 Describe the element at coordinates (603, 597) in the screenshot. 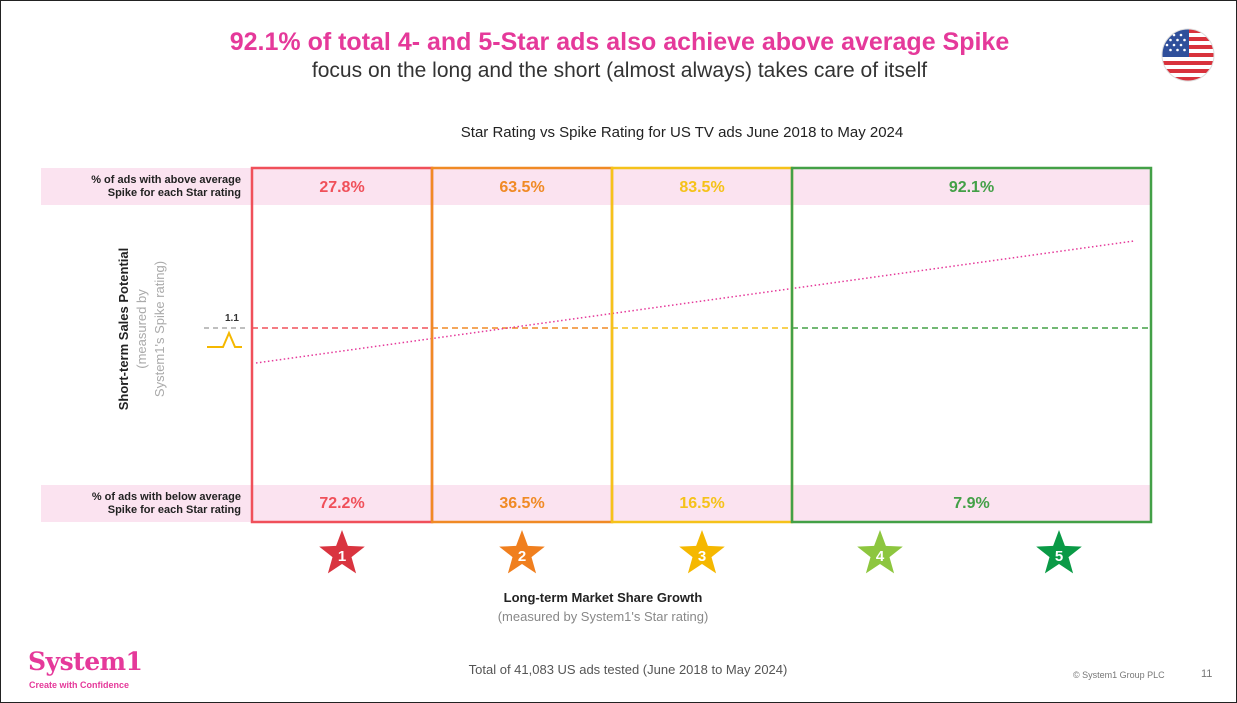

I see `x-axis-label: Long-term Market Share Growth` at that location.